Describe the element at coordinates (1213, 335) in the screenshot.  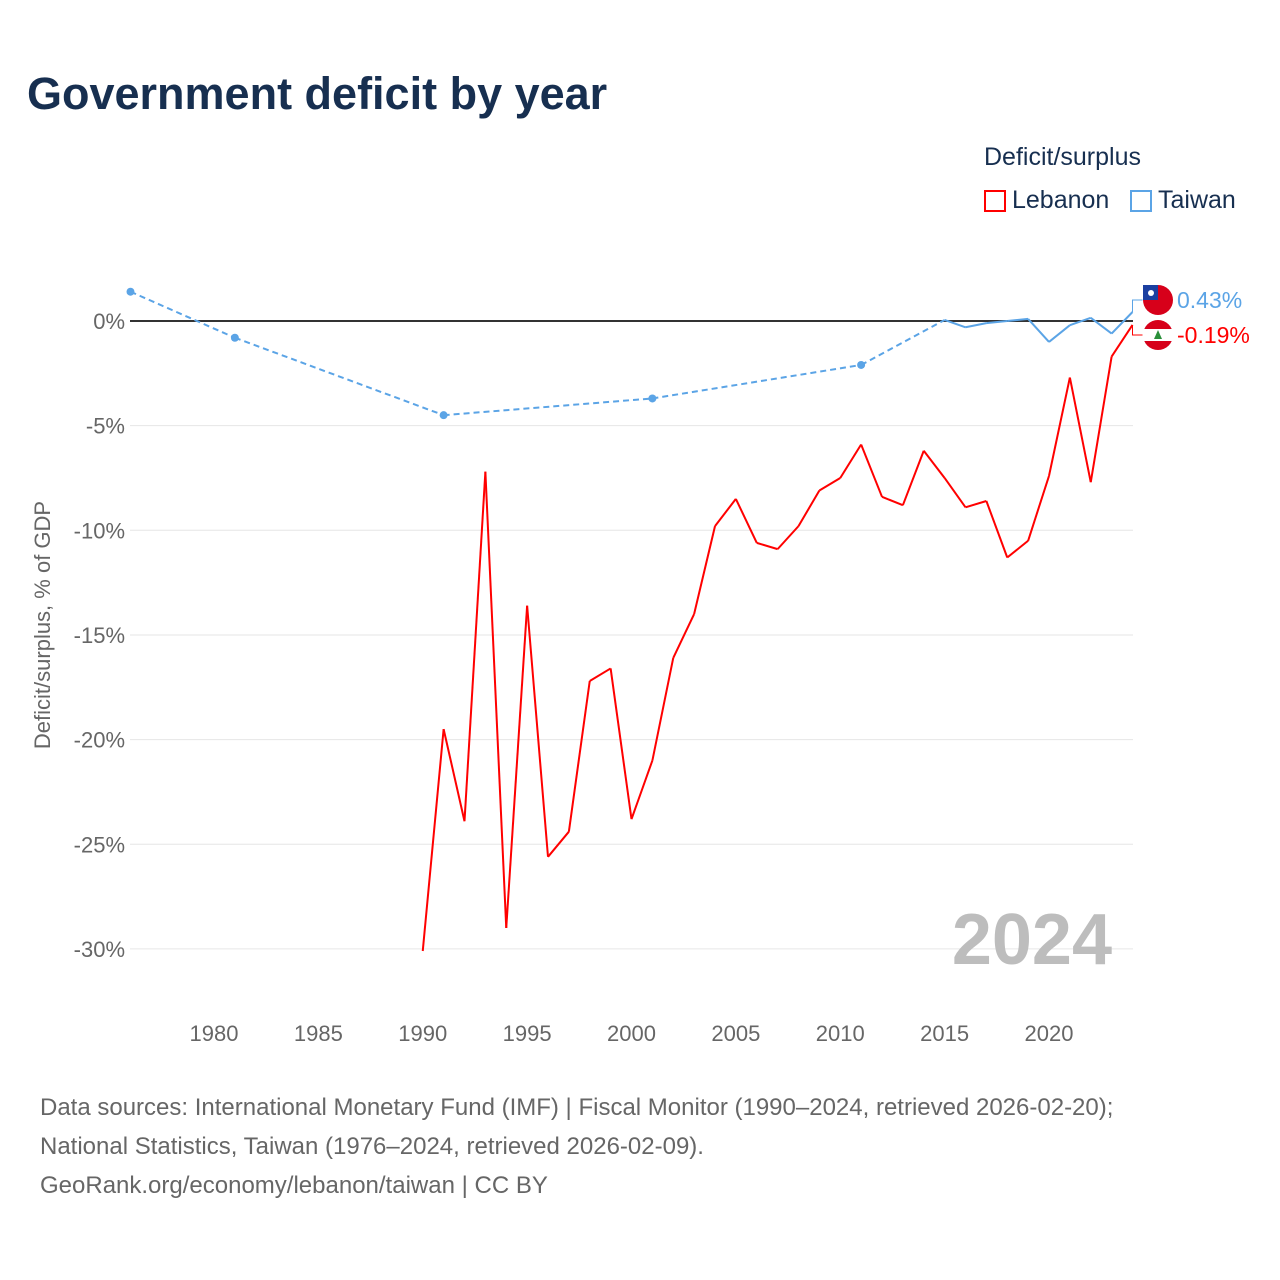
I see `end-value-label: -0.19%` at that location.